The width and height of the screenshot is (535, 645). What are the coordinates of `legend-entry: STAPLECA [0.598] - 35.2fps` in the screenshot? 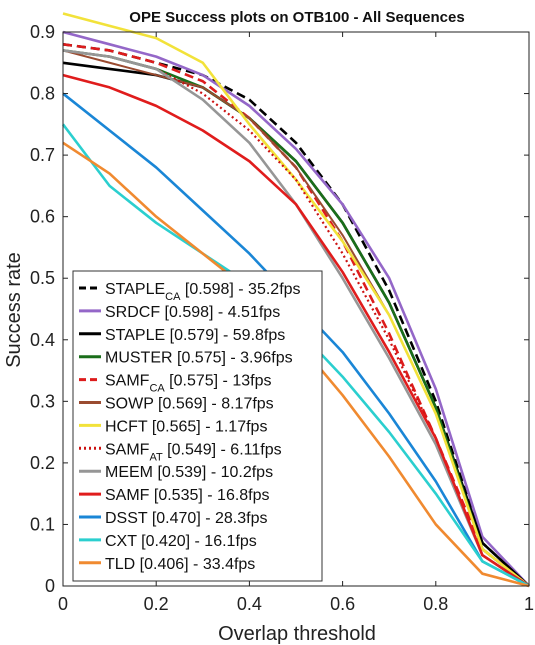 It's located at (203, 292).